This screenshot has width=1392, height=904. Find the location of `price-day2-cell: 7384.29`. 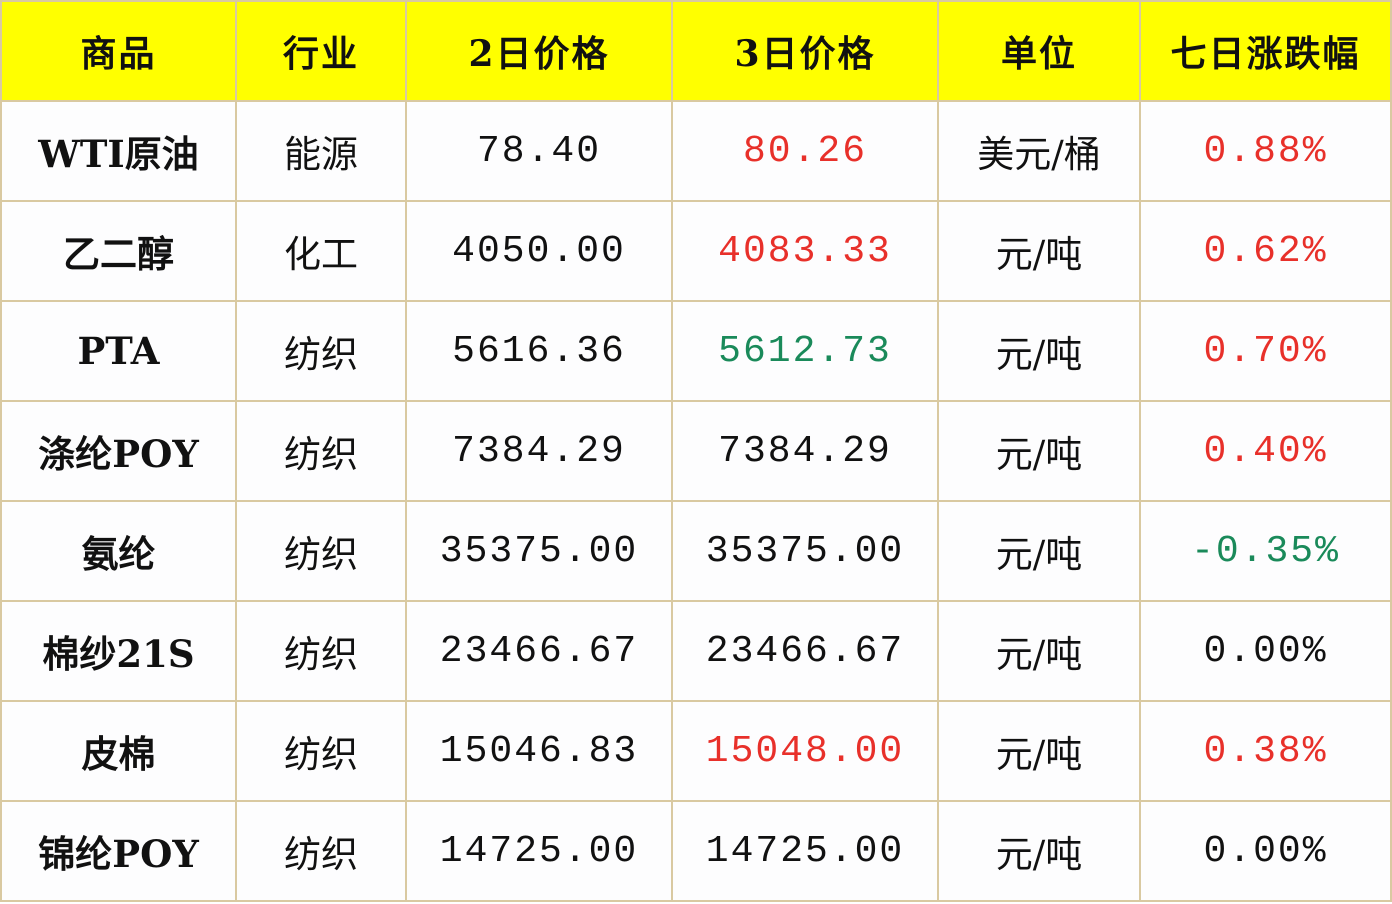

price-day2-cell: 7384.29 is located at coordinates (539, 451).